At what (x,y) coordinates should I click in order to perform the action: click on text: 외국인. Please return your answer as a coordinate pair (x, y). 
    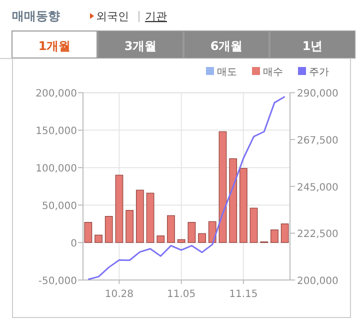
    Looking at the image, I should click on (112, 16).